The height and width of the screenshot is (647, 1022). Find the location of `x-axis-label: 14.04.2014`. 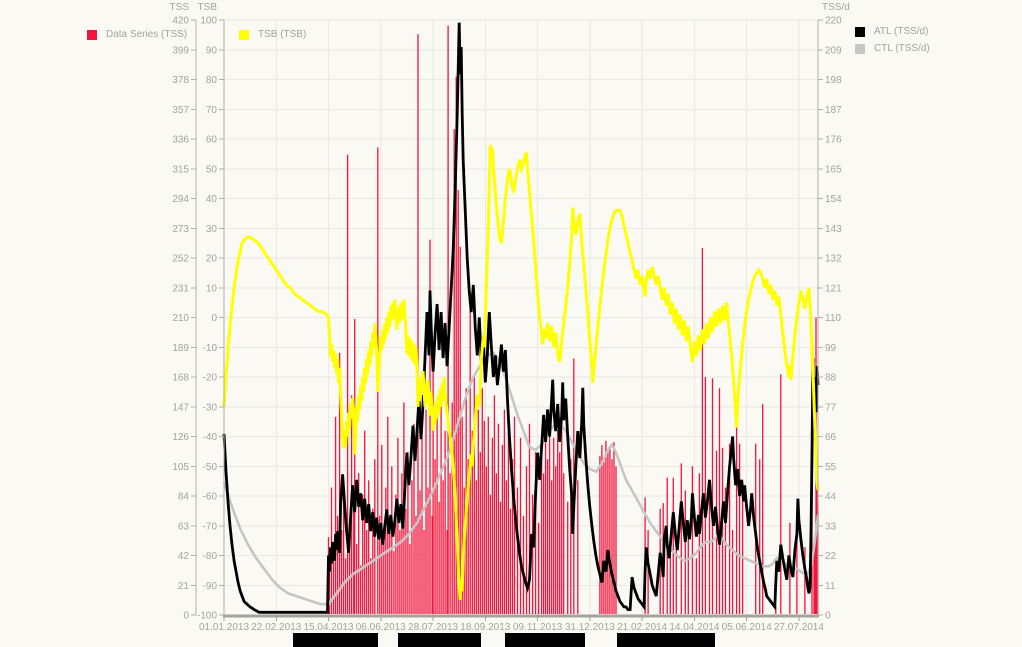

x-axis-label: 14.04.2014 is located at coordinates (694, 627).